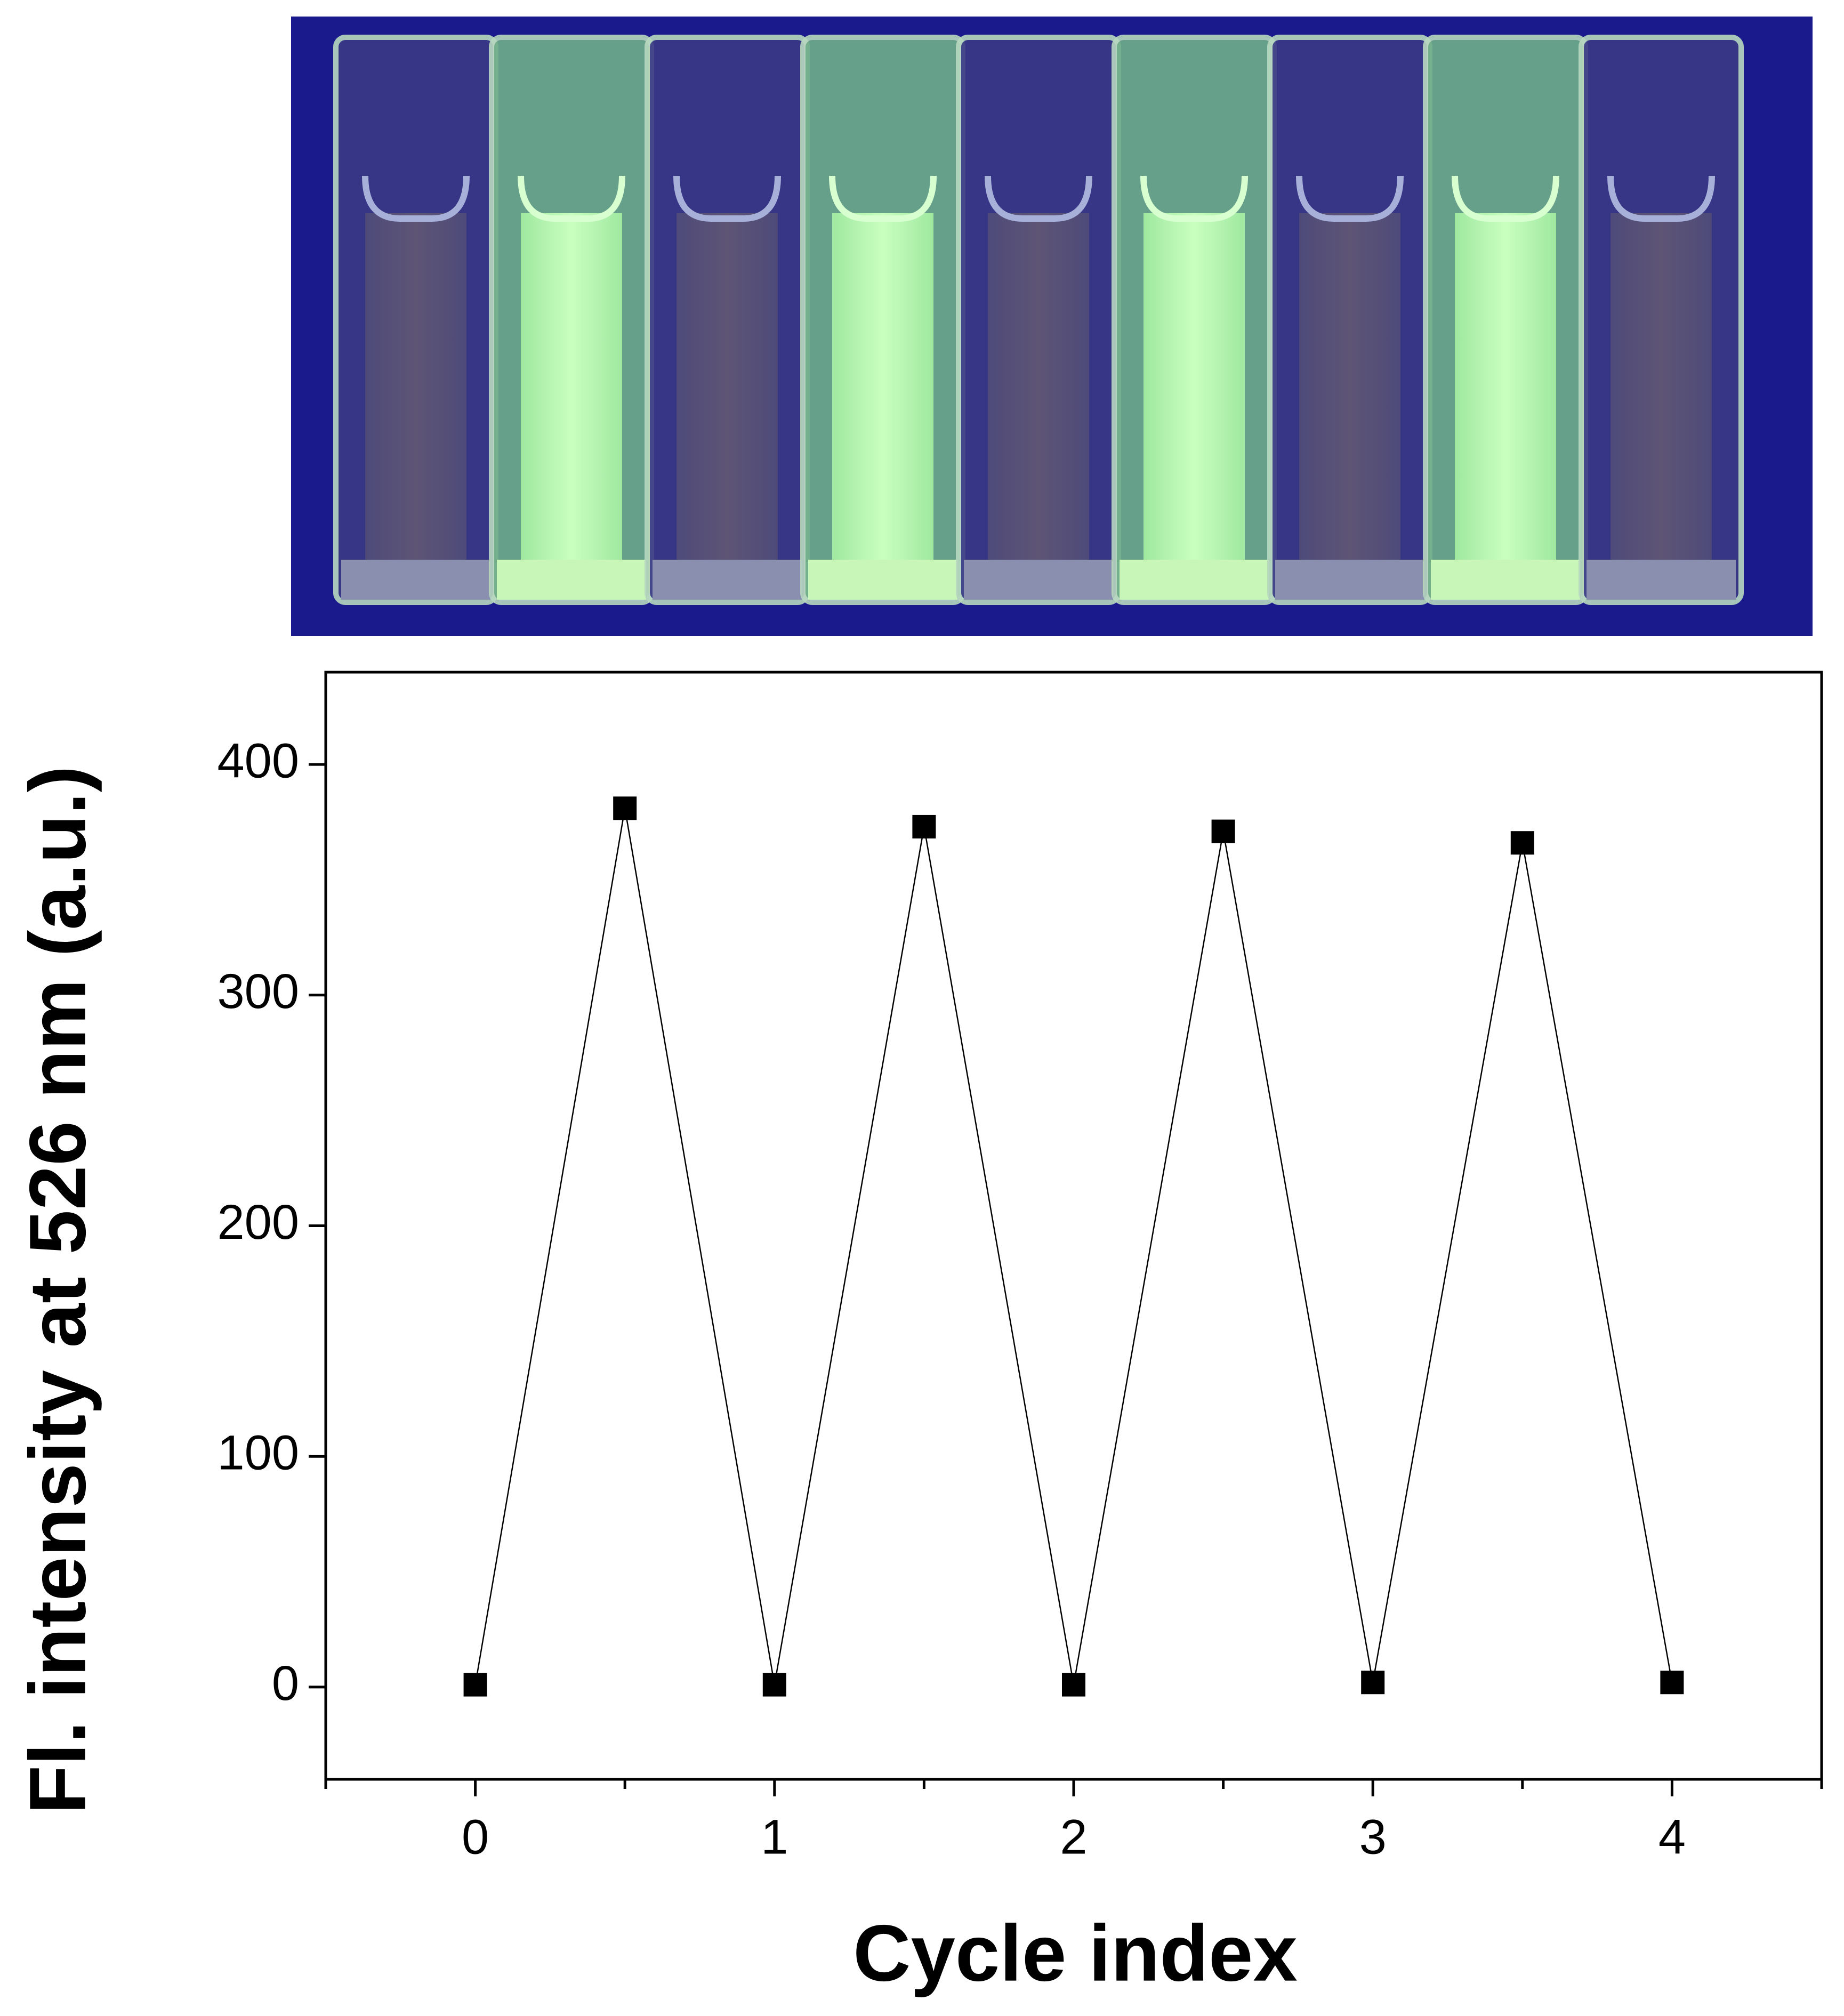  I want to click on x-tick-label: 3, so click(1373, 1837).